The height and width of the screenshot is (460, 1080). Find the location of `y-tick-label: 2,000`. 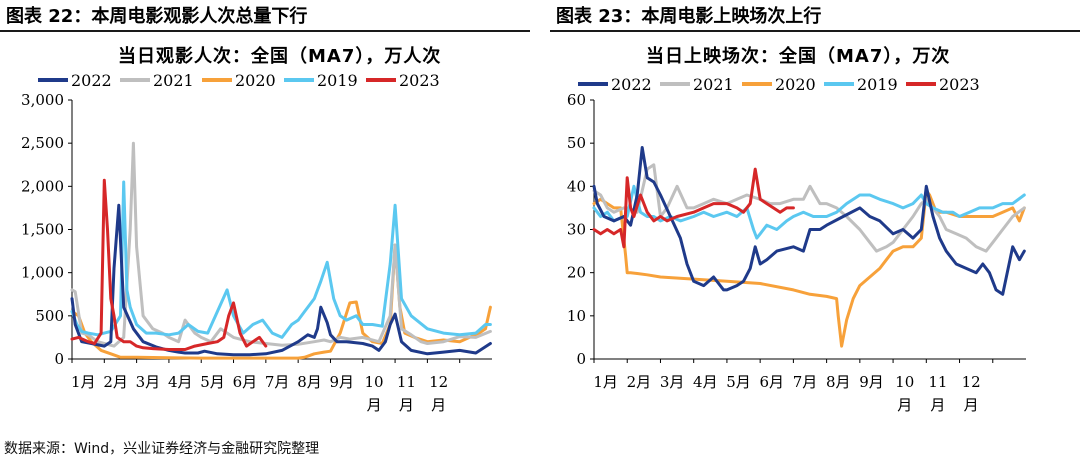

y-tick-label: 2,000 is located at coordinates (42, 186).